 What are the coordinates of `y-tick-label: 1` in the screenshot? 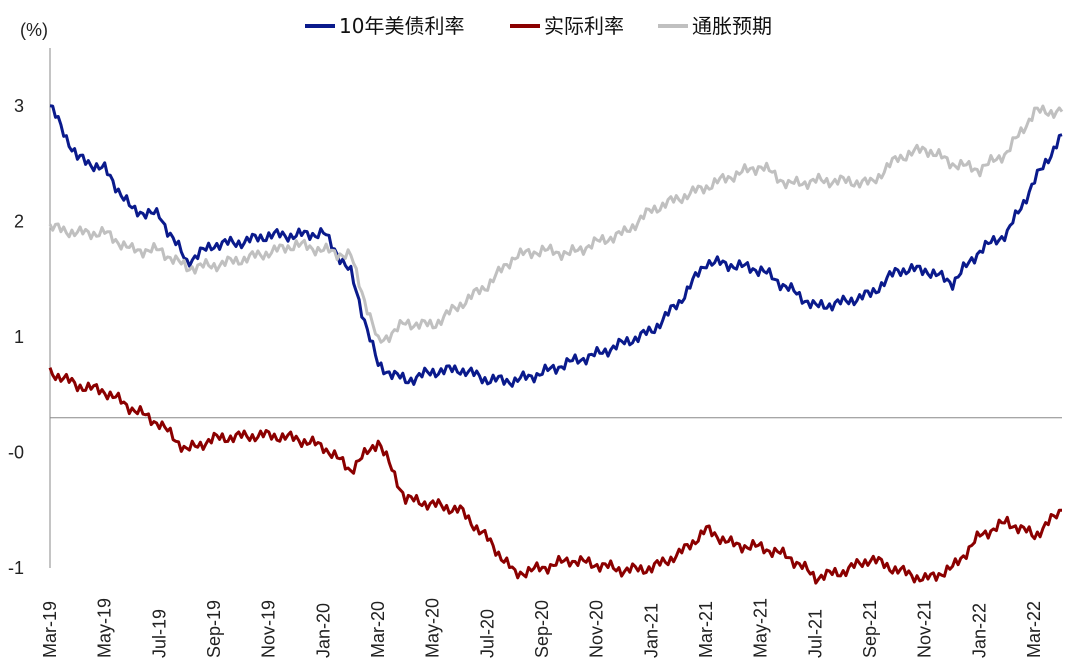 It's located at (19, 337).